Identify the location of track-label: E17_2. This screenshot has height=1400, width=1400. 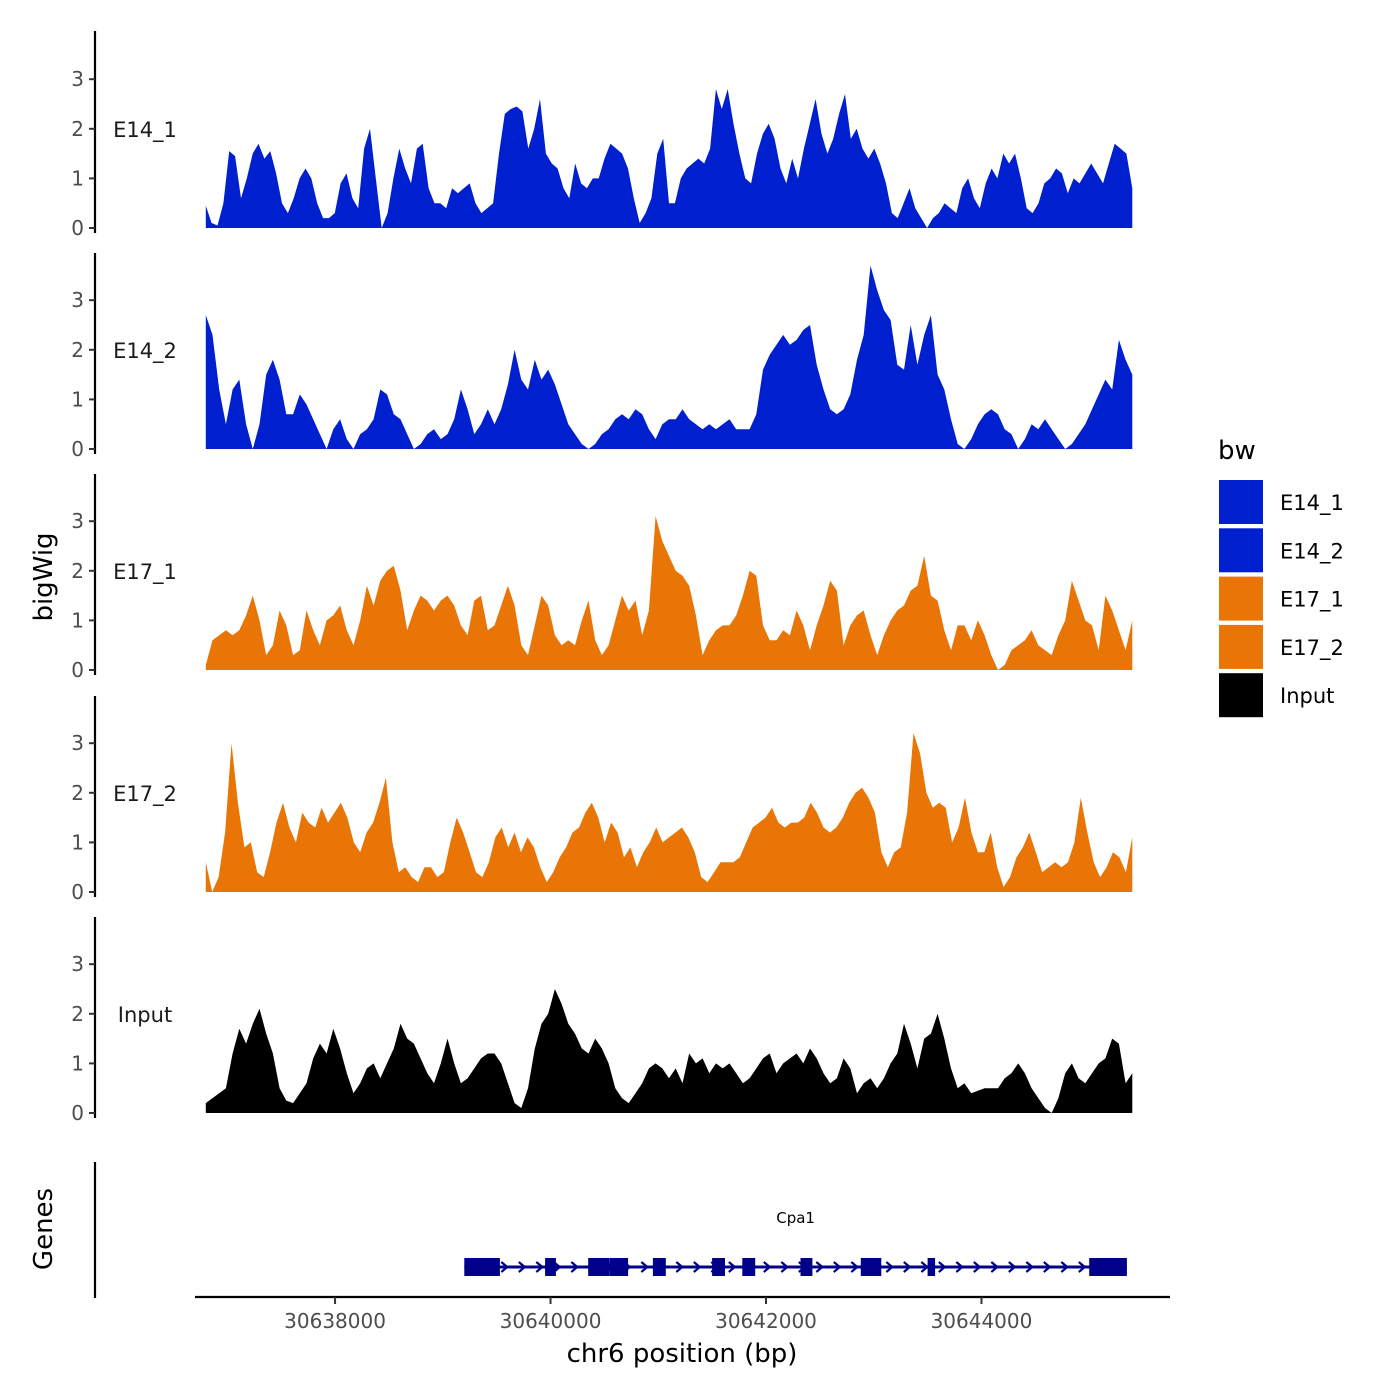
(145, 794).